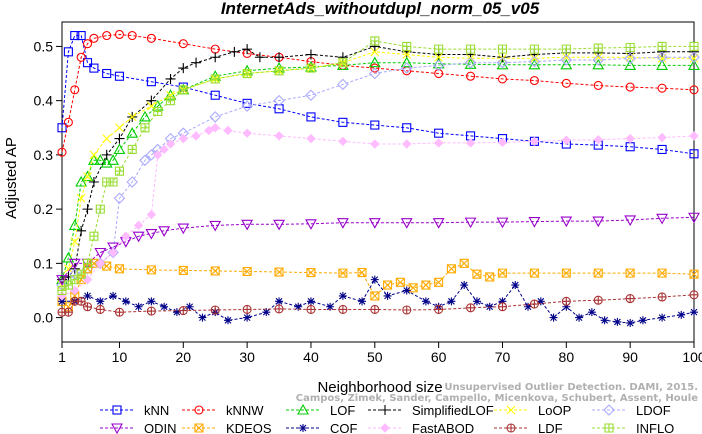 This screenshot has height=434, width=702. Describe the element at coordinates (342, 410) in the screenshot. I see `legend-label: LOF` at that location.